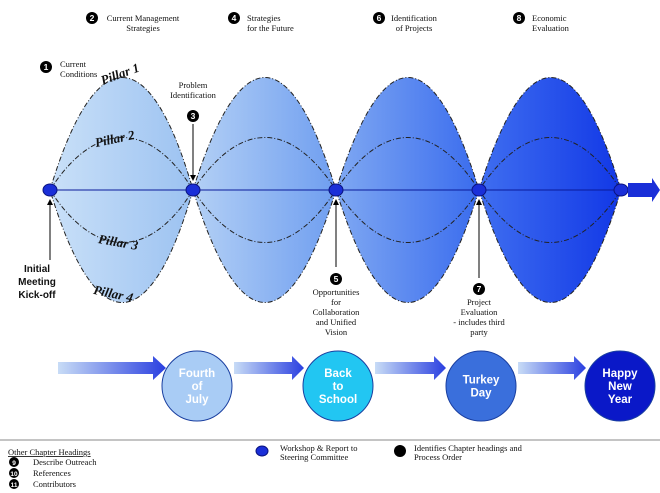  I want to click on holiday-arrows, so click(322, 368).